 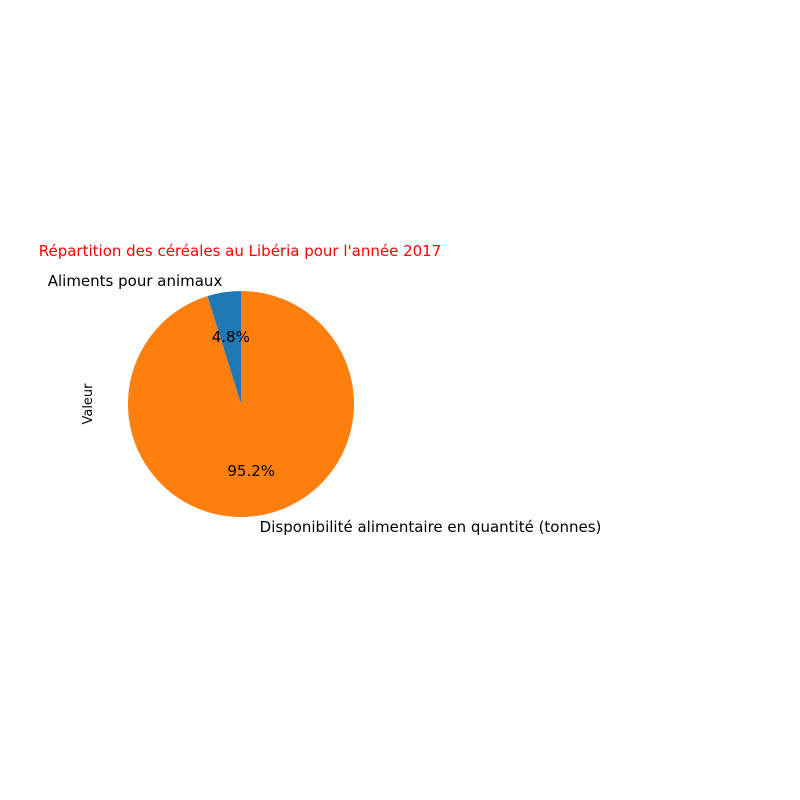 What do you see at coordinates (135, 281) in the screenshot?
I see `slice-category-label-1: Aliments pour animaux` at bounding box center [135, 281].